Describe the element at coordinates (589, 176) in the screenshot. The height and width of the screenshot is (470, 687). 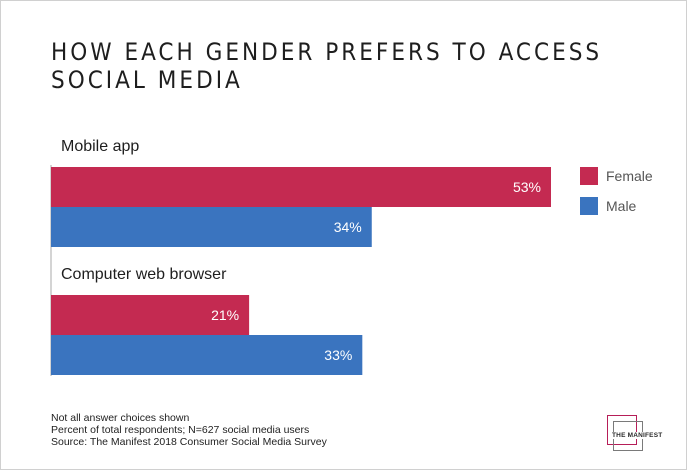
I see `legend-swatch-female` at that location.